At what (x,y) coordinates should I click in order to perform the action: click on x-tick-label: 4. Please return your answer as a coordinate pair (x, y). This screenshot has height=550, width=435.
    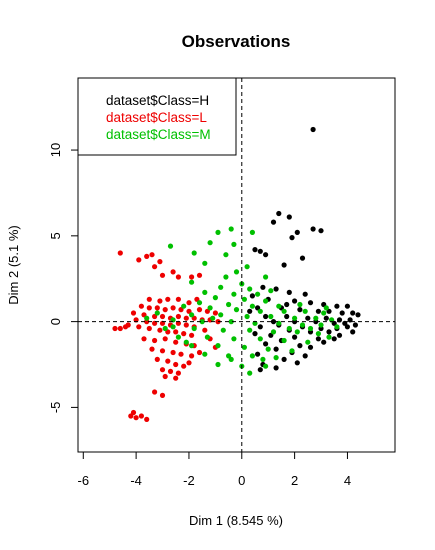
    Looking at the image, I should click on (347, 480).